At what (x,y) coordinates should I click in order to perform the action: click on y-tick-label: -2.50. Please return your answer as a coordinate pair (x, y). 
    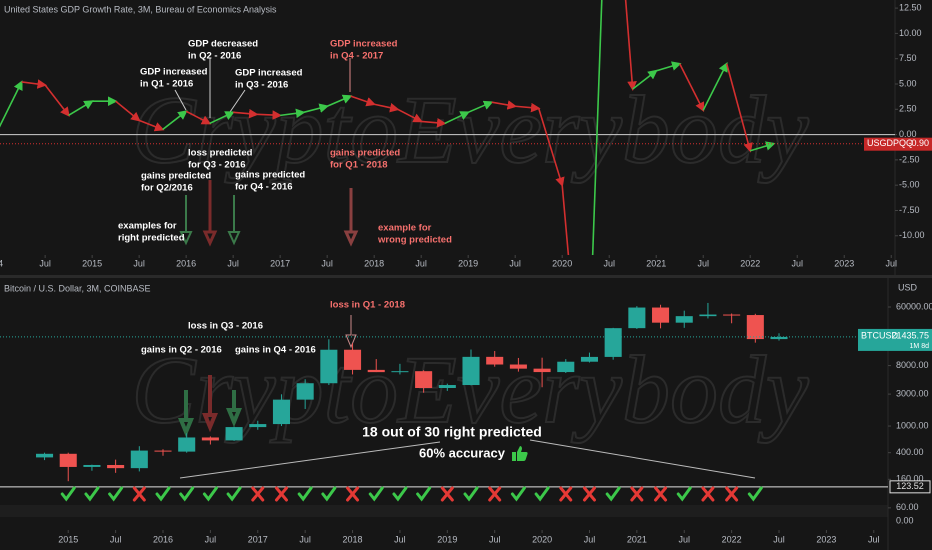
    Looking at the image, I should click on (909, 159).